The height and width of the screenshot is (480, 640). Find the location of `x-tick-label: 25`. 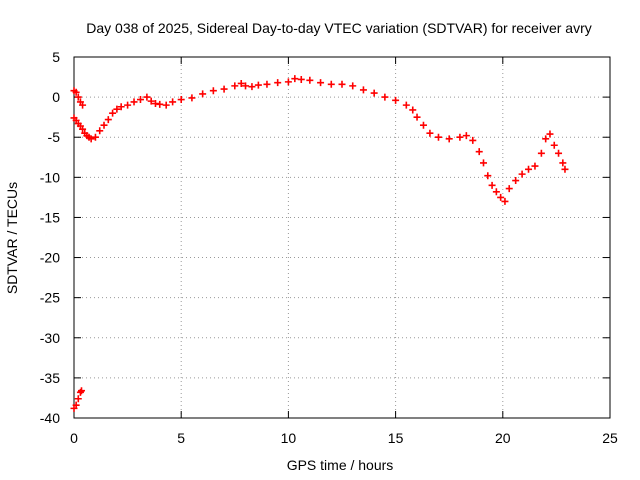

x-tick-label: 25 is located at coordinates (610, 438).